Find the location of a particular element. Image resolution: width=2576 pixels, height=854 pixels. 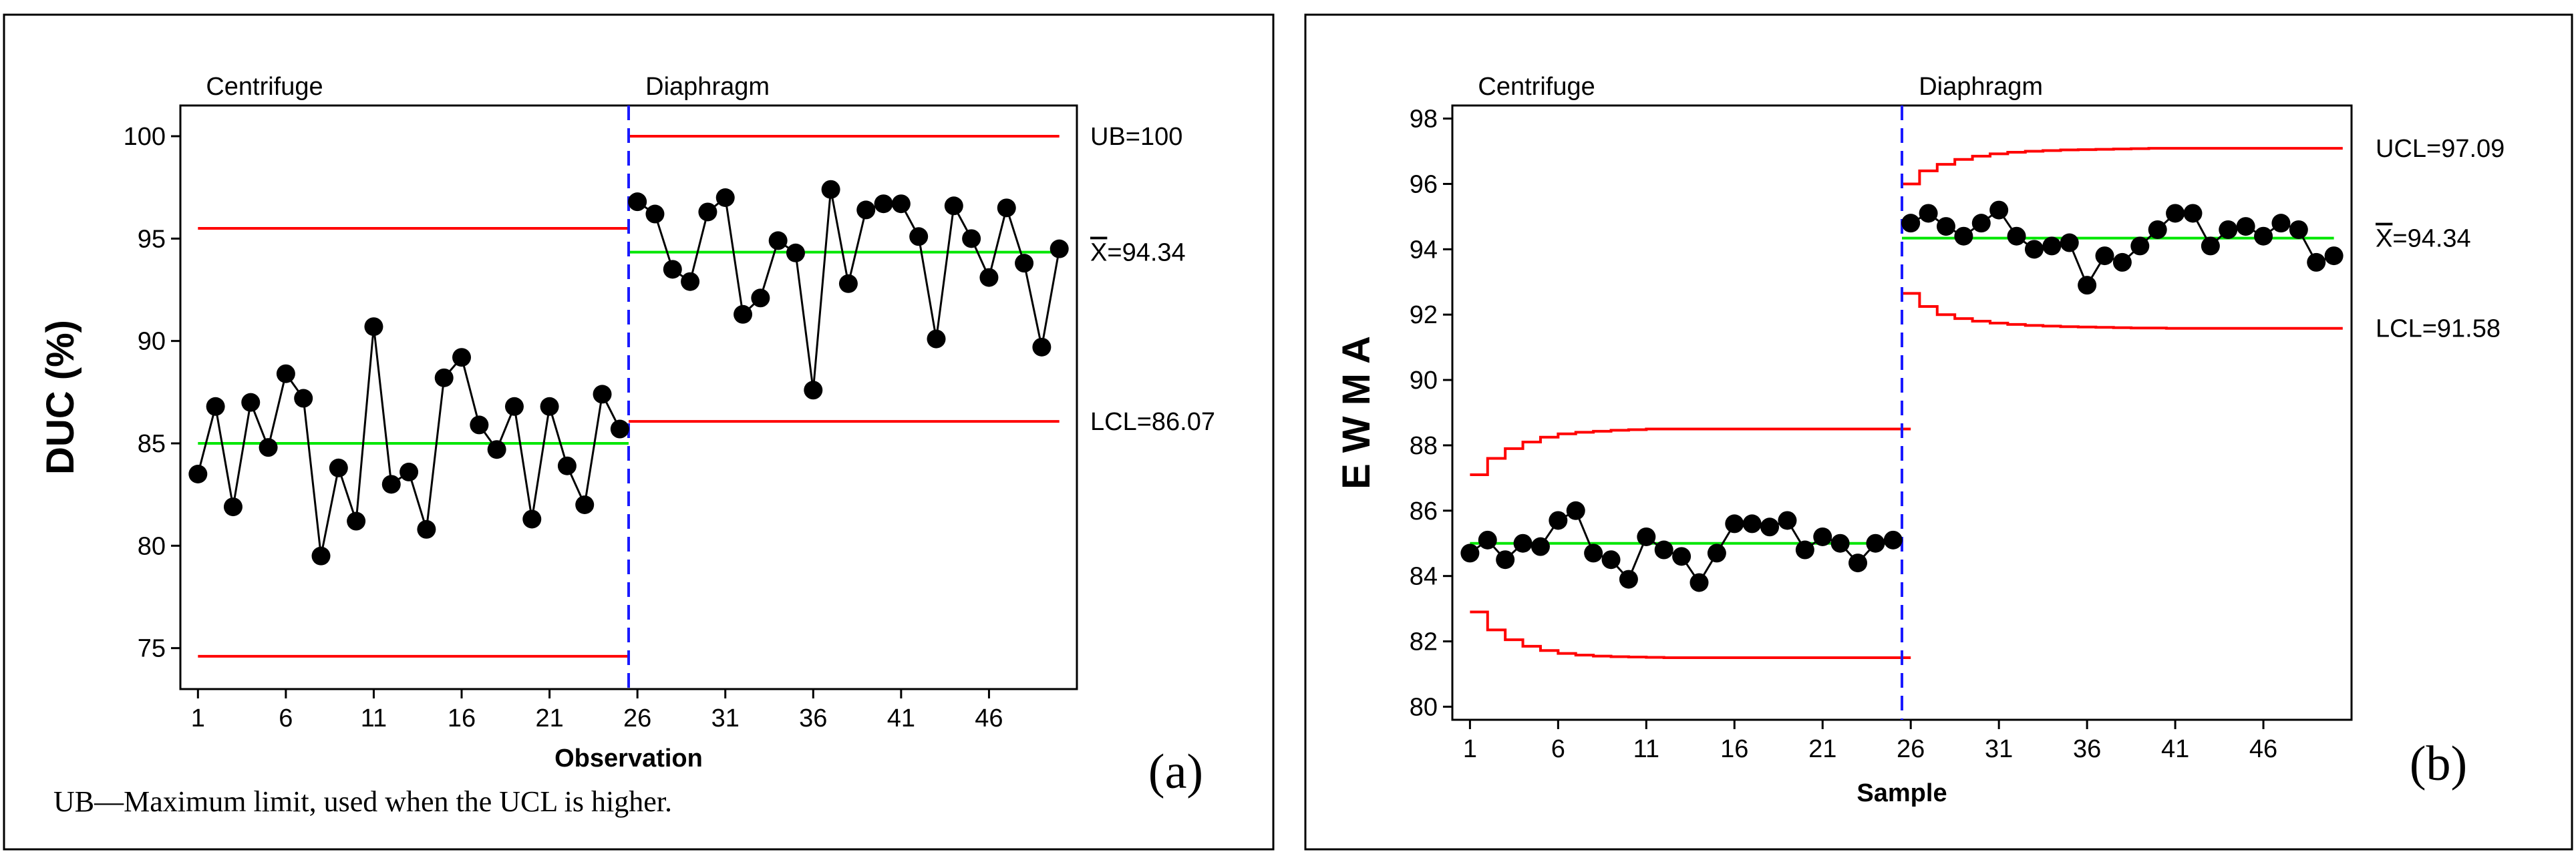

x-tick-label: 31 is located at coordinates (725, 718).